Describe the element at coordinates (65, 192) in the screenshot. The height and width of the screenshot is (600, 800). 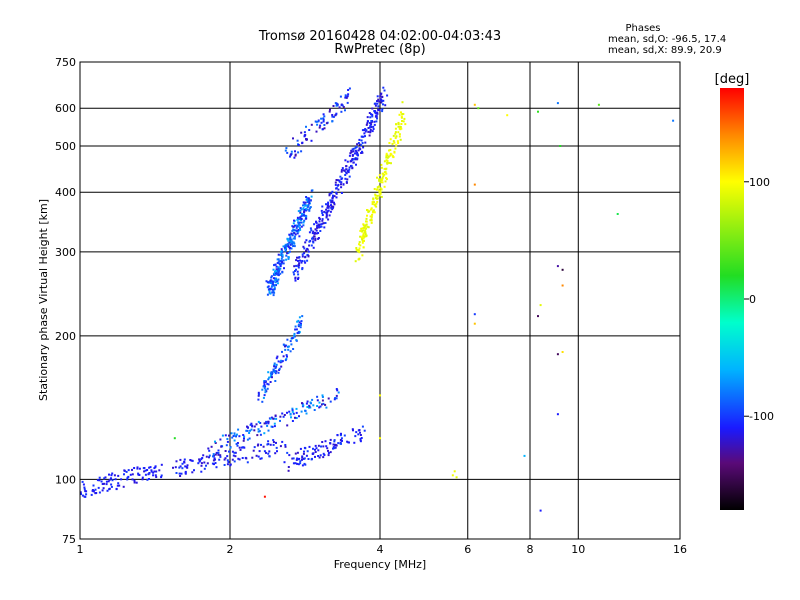
I see `y-tick-label: 400` at that location.